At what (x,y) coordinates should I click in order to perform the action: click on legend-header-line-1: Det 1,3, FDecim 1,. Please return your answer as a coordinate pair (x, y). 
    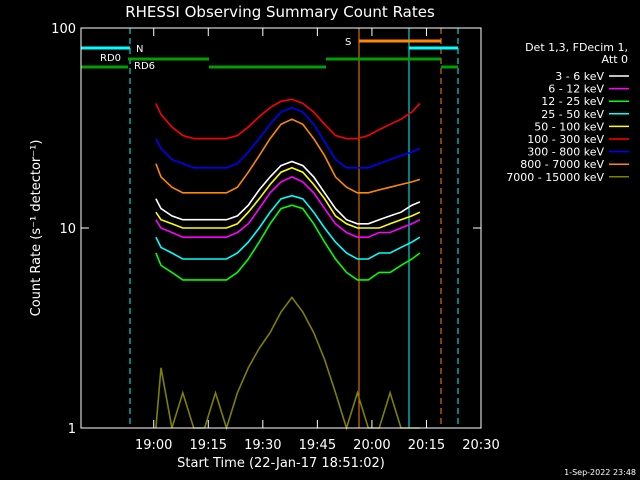
    Looking at the image, I should click on (576, 47).